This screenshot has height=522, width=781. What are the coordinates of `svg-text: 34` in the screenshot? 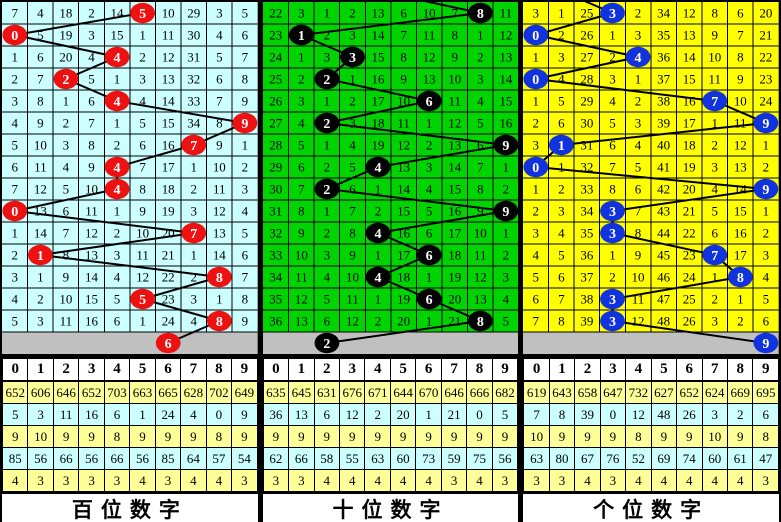 It's located at (663, 12).